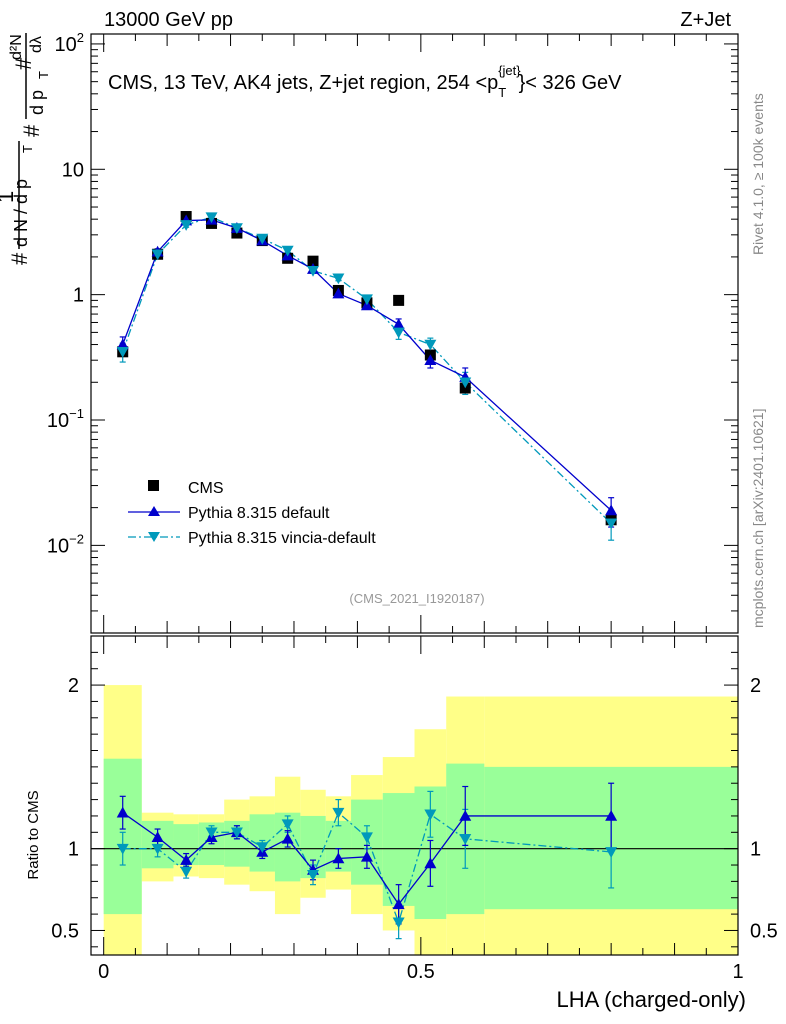 This screenshot has height=1024, width=786. What do you see at coordinates (764, 931) in the screenshot?
I see `ratio-y-tick-label-right: 0.5` at bounding box center [764, 931].